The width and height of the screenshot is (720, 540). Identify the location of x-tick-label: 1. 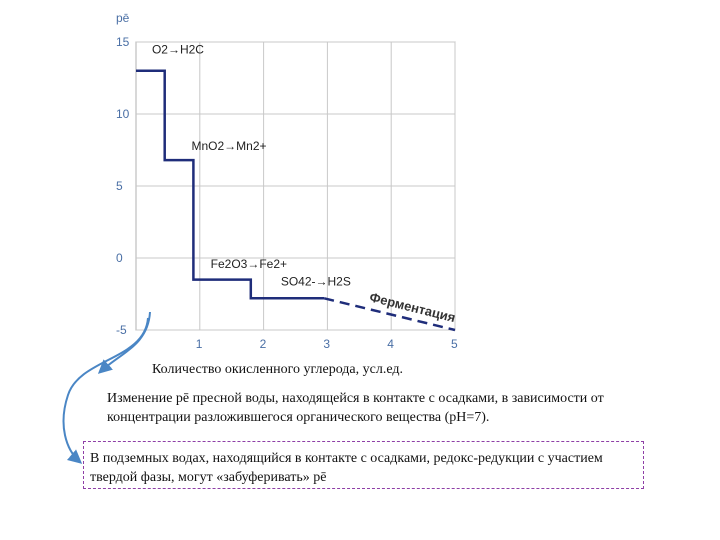
(199, 344).